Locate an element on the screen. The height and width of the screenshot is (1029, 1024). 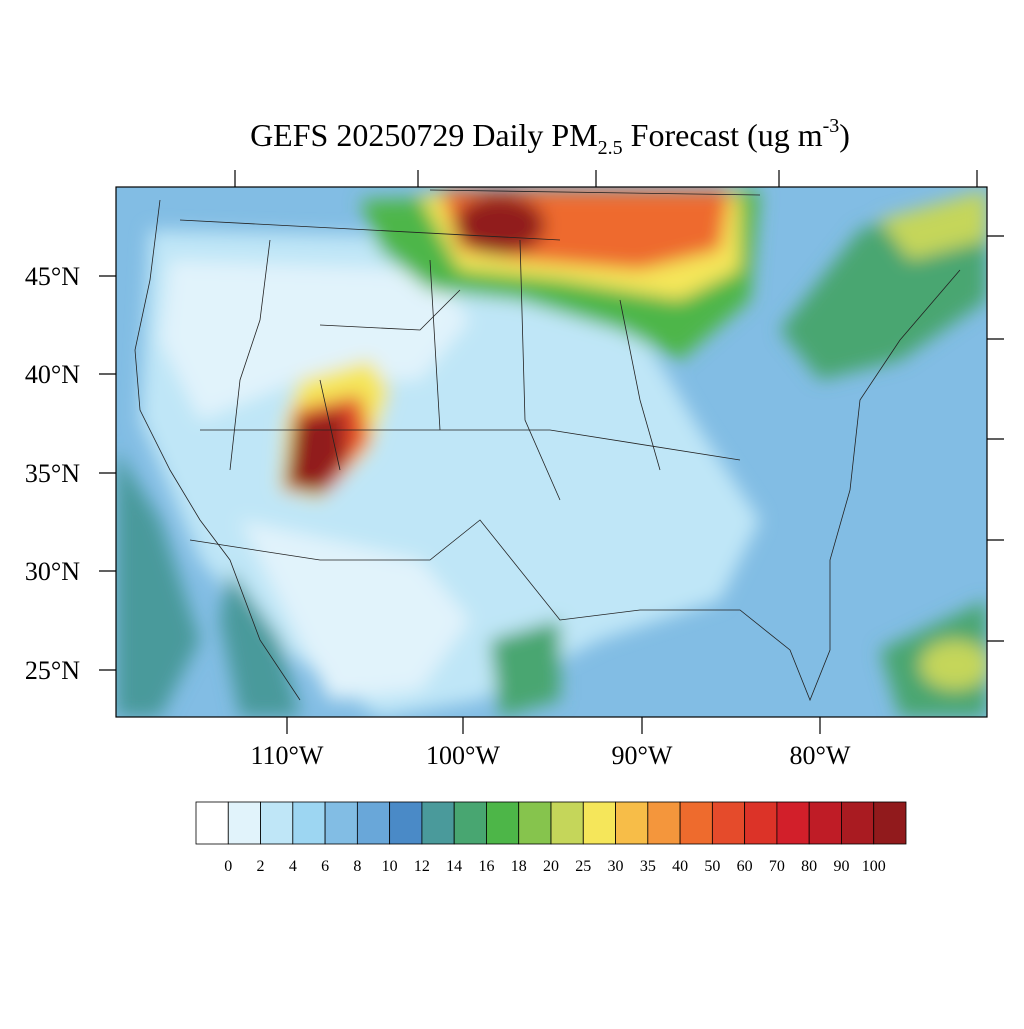
title-rest: Forecast (ug m is located at coordinates (723, 135).